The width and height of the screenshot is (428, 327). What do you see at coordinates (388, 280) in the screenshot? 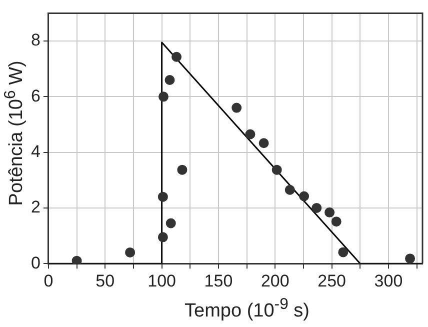
I see `x-tick-label: 300` at bounding box center [388, 280].